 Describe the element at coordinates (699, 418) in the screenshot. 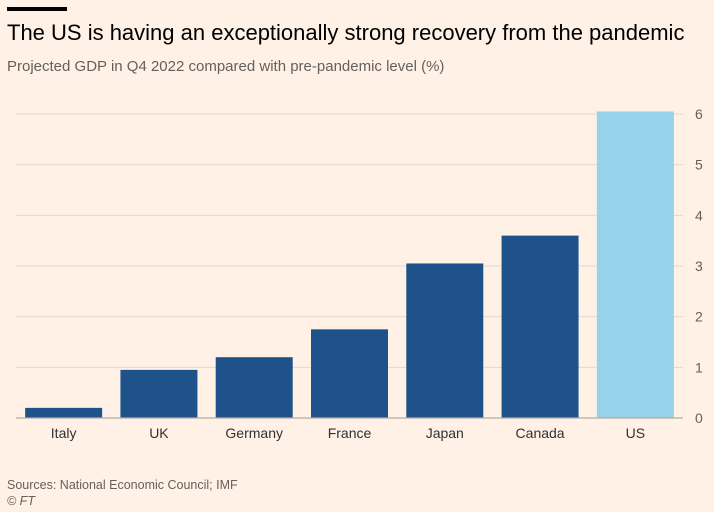

I see `y-tick-label: 0` at that location.